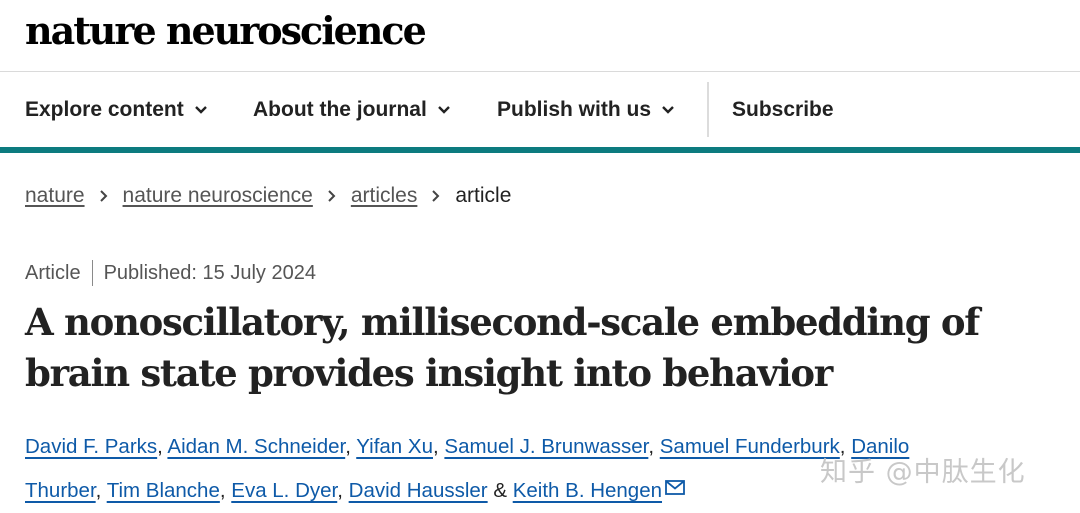 The width and height of the screenshot is (1080, 513). Describe the element at coordinates (340, 109) in the screenshot. I see `nav-about-journal-label: About the journal` at that location.